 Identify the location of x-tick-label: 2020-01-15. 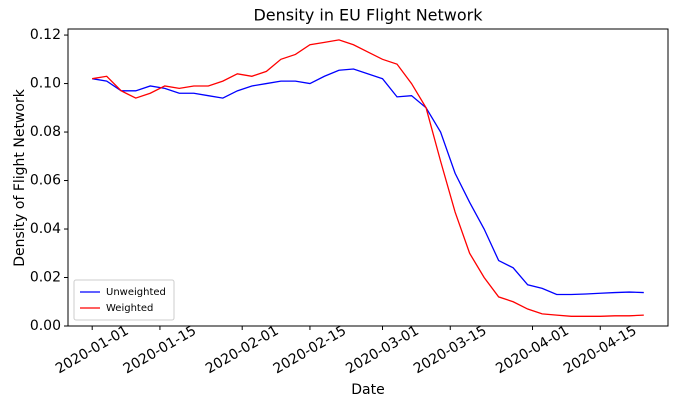
(160, 350).